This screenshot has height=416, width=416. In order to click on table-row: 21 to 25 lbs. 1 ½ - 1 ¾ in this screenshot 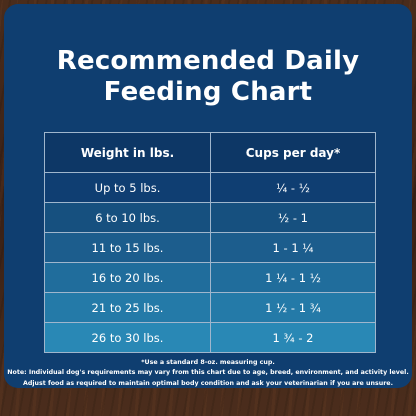, I will do `click(210, 307)`.